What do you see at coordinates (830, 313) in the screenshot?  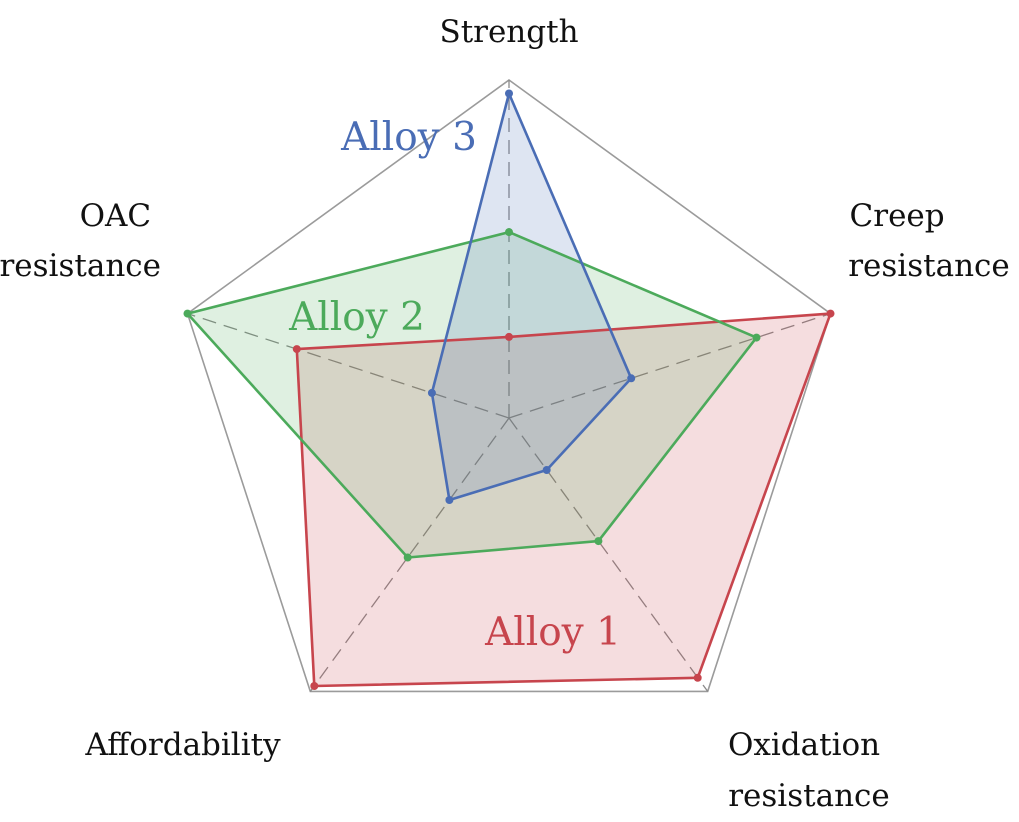 I see `point-alloy-1-creep-resistance` at bounding box center [830, 313].